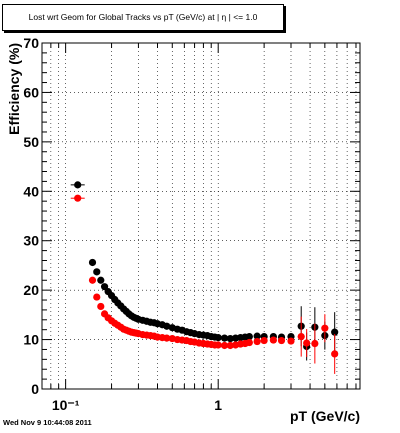 Image resolution: width=400 pixels, height=433 pixels. I want to click on y-axis-label: Efficiency (%), so click(14, 89).